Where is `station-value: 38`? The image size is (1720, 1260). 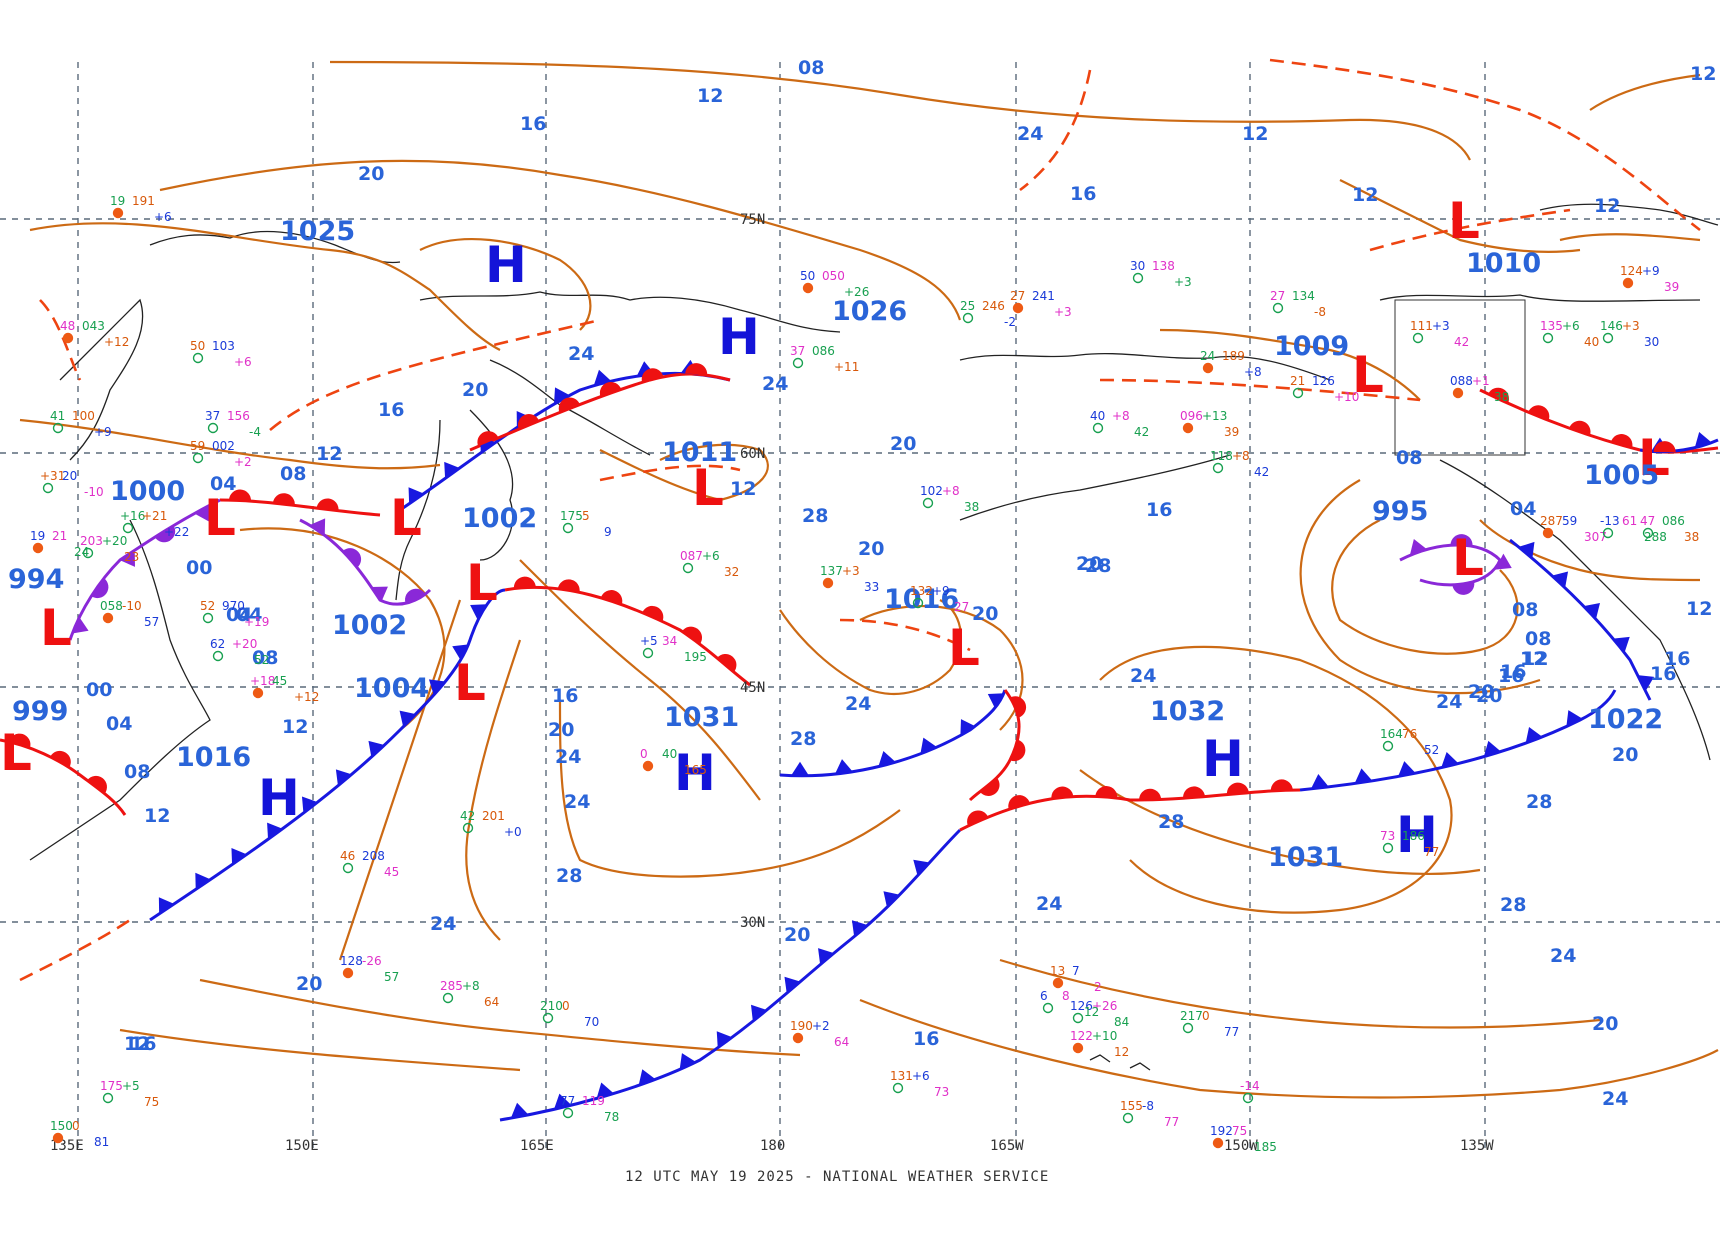 station-value: 38 is located at coordinates (971, 507).